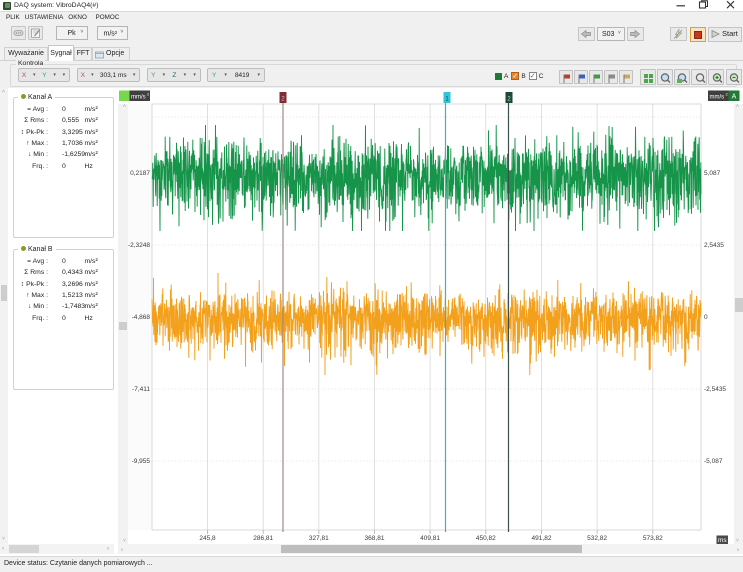  What do you see at coordinates (715, 389) in the screenshot?
I see `svg-text: -2,5435` at bounding box center [715, 389].